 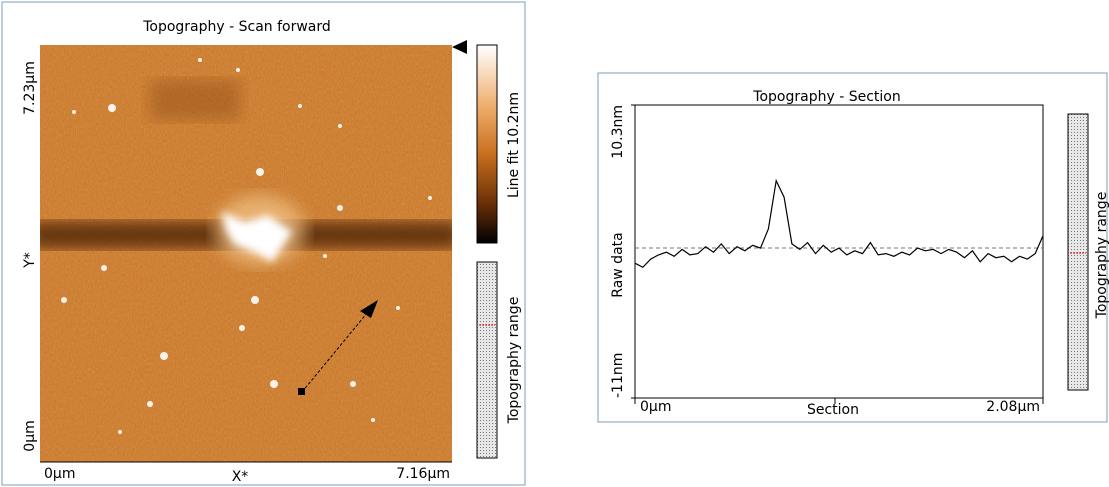 What do you see at coordinates (514, 145) in the screenshot?
I see `colorbar-label: Line fit 10.2nm` at bounding box center [514, 145].